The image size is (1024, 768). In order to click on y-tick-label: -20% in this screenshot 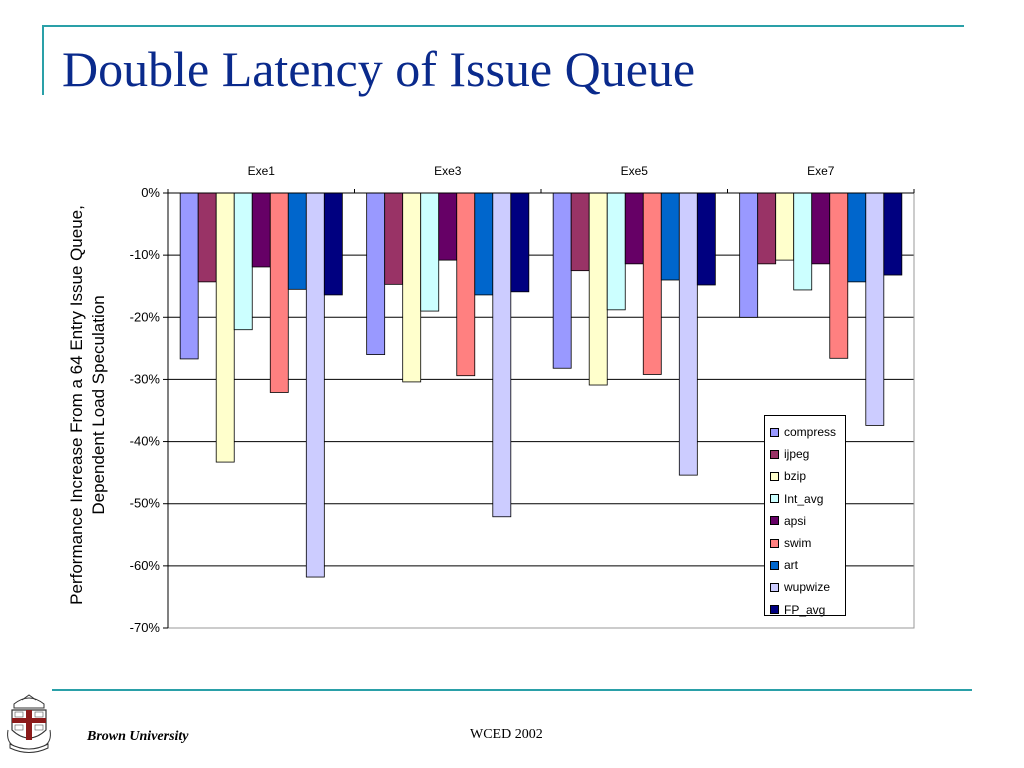, I will do `click(145, 316)`.